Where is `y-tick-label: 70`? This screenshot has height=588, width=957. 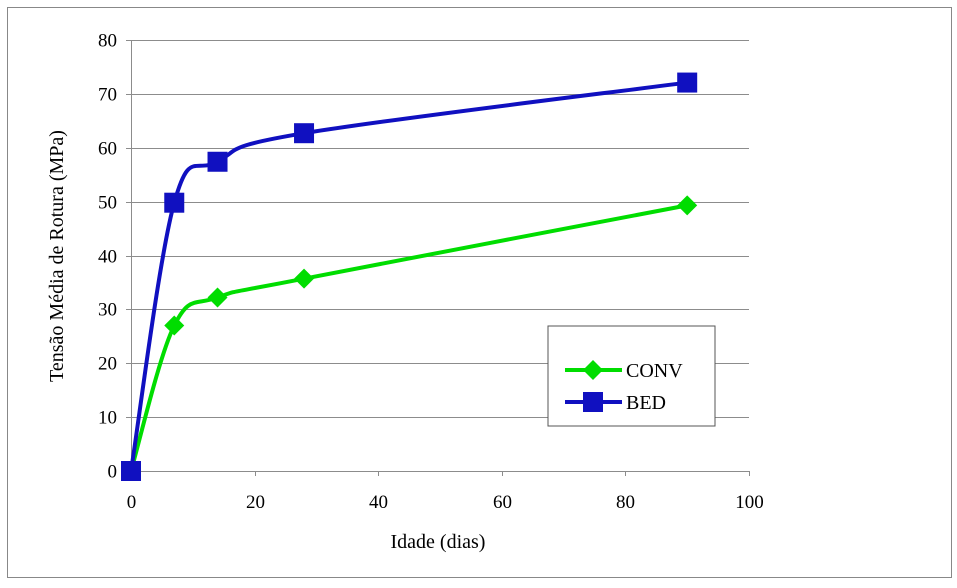 y-tick-label: 70 is located at coordinates (107, 95).